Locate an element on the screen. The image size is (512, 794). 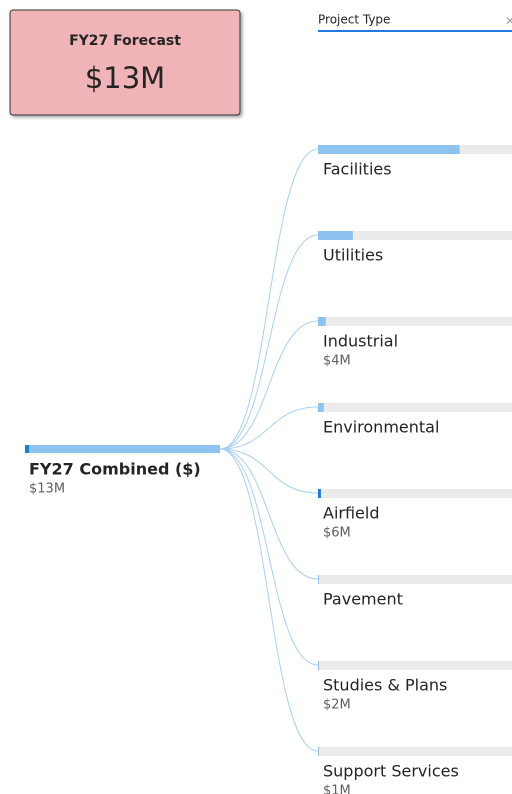
node-label: Airfield is located at coordinates (351, 513).